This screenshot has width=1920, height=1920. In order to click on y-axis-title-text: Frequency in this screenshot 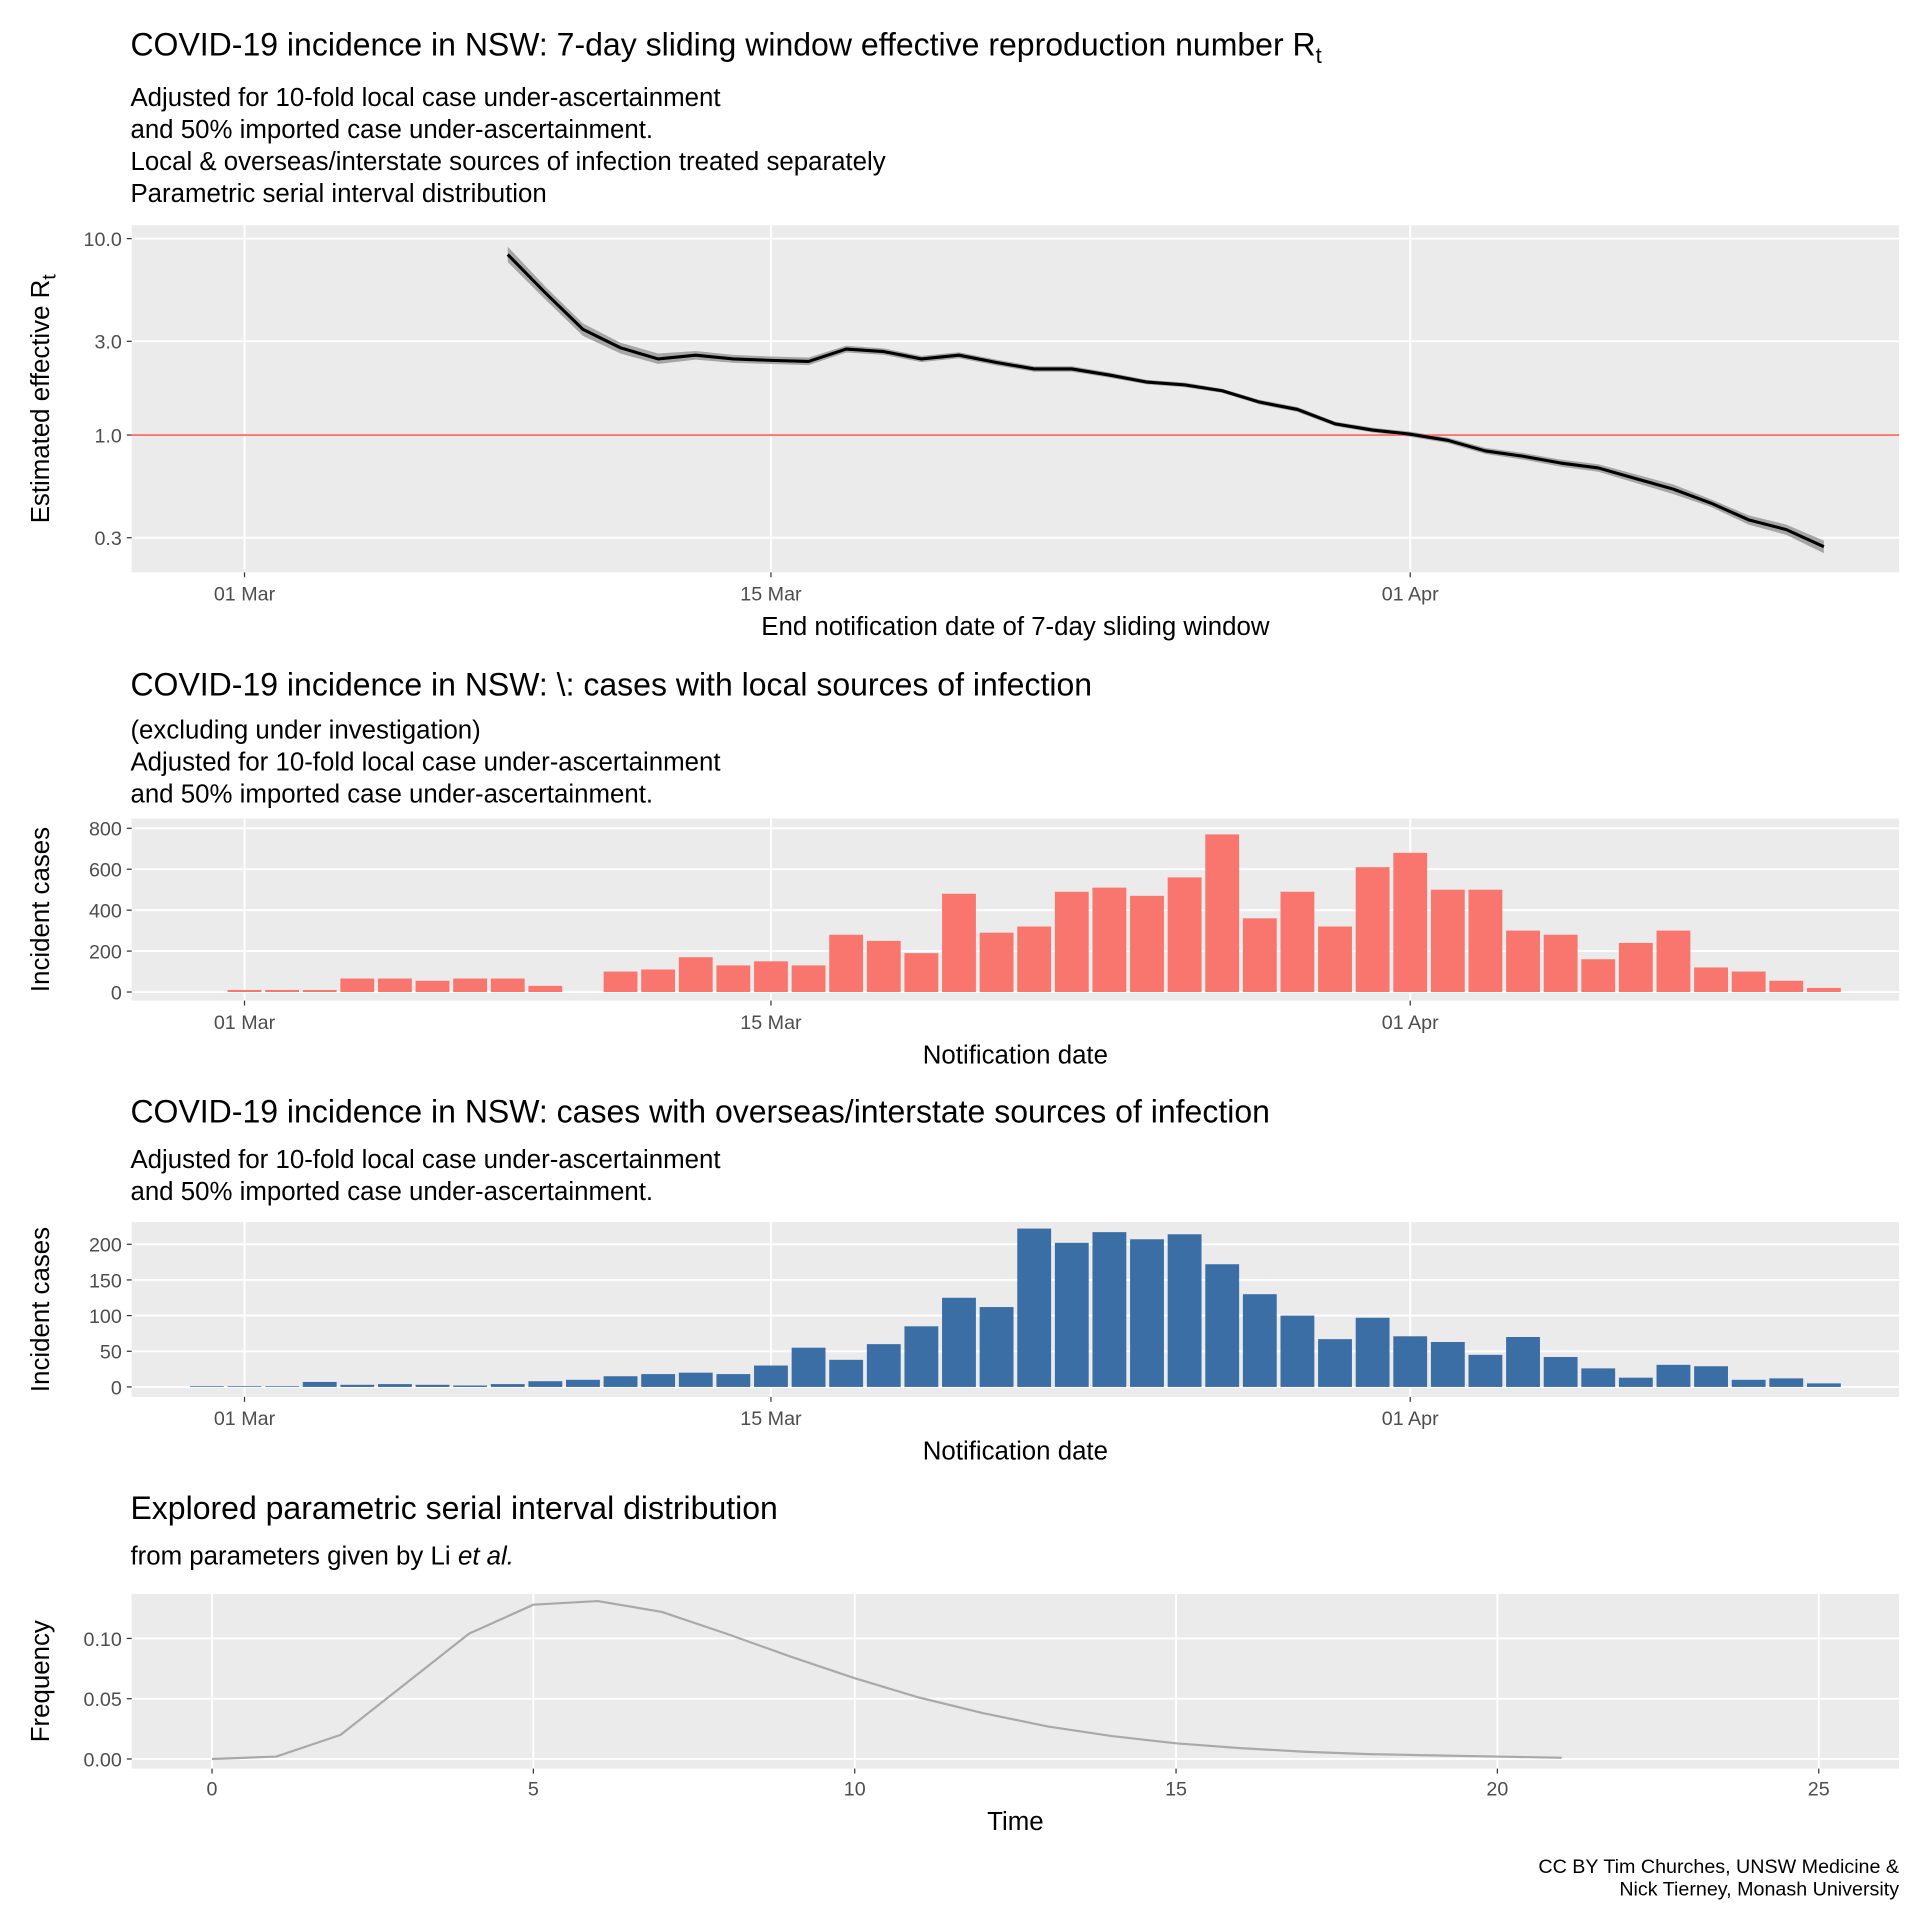, I will do `click(41, 1681)`.